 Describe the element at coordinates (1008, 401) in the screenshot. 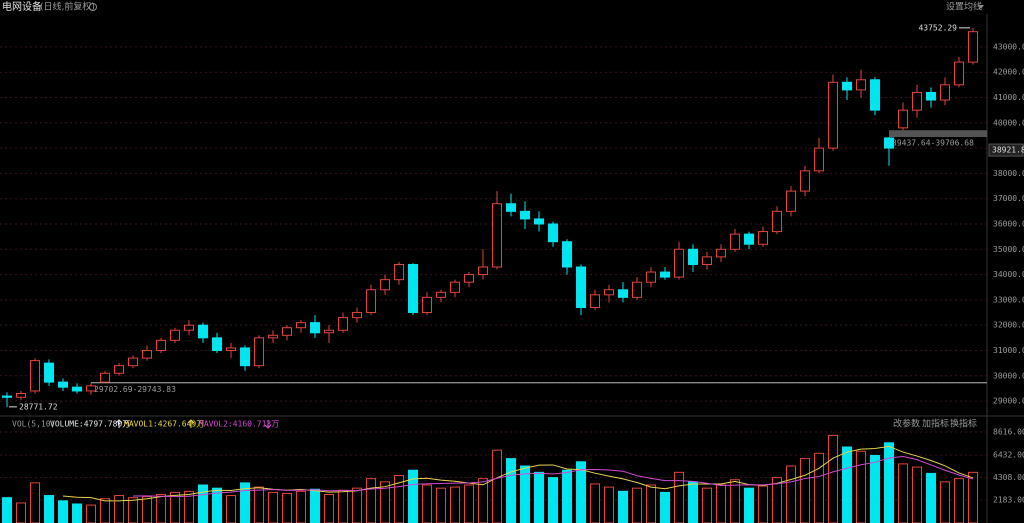

I see `y-tick-label: 29000.00` at that location.